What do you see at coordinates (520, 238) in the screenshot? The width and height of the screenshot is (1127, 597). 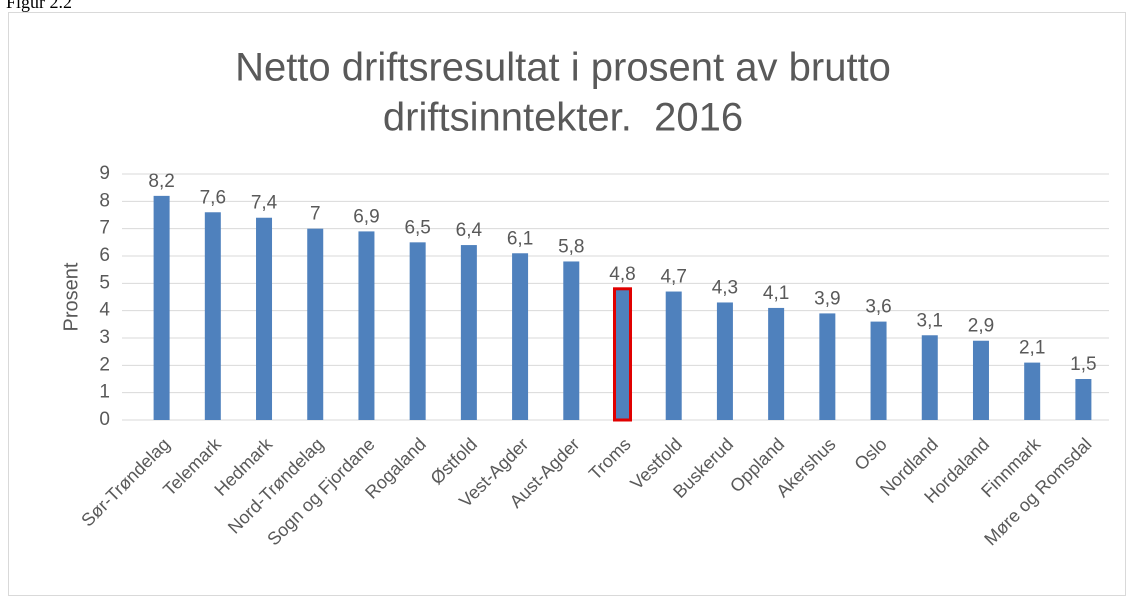 I see `data-label: 6,1` at bounding box center [520, 238].